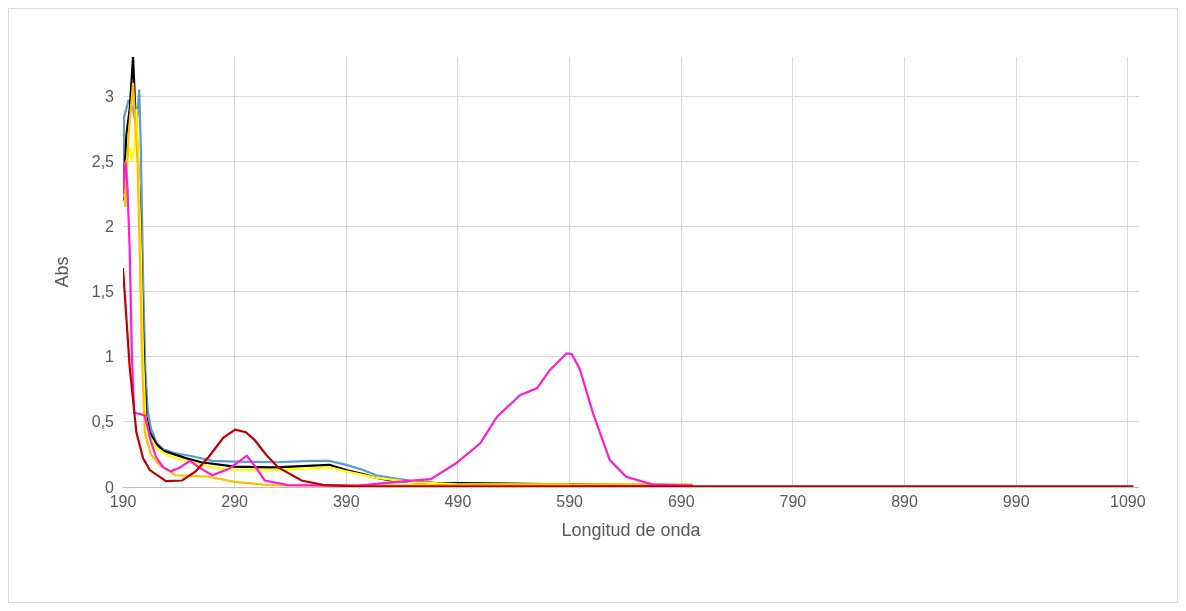  What do you see at coordinates (681, 502) in the screenshot?
I see `x-tick-label: 690` at bounding box center [681, 502].